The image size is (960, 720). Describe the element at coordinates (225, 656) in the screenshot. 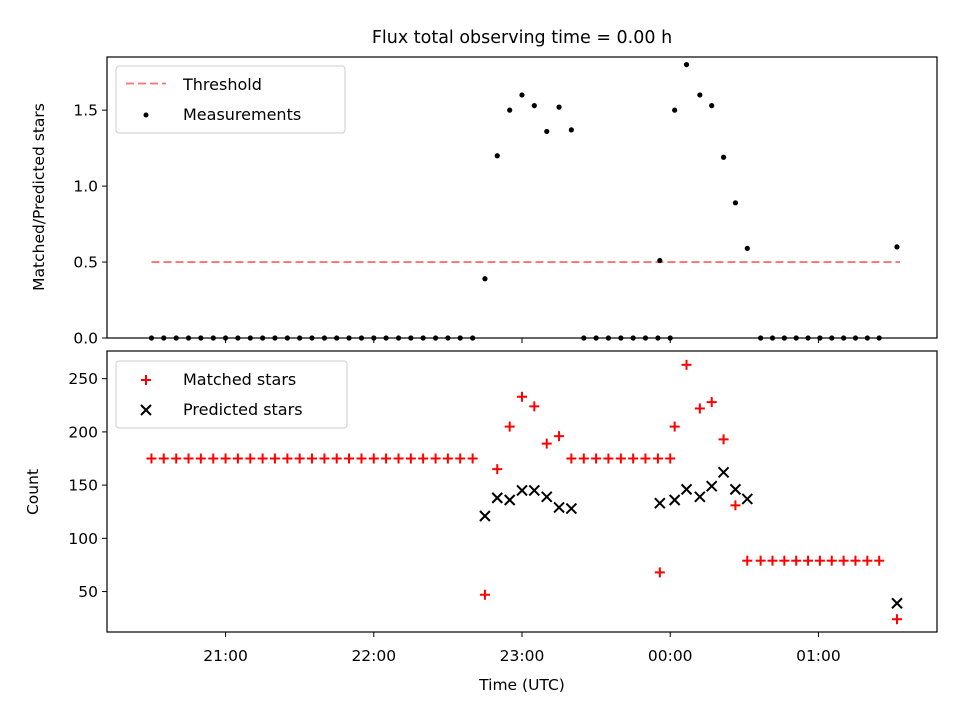

I see `bottom-x-tick-label: 21:00` at that location.